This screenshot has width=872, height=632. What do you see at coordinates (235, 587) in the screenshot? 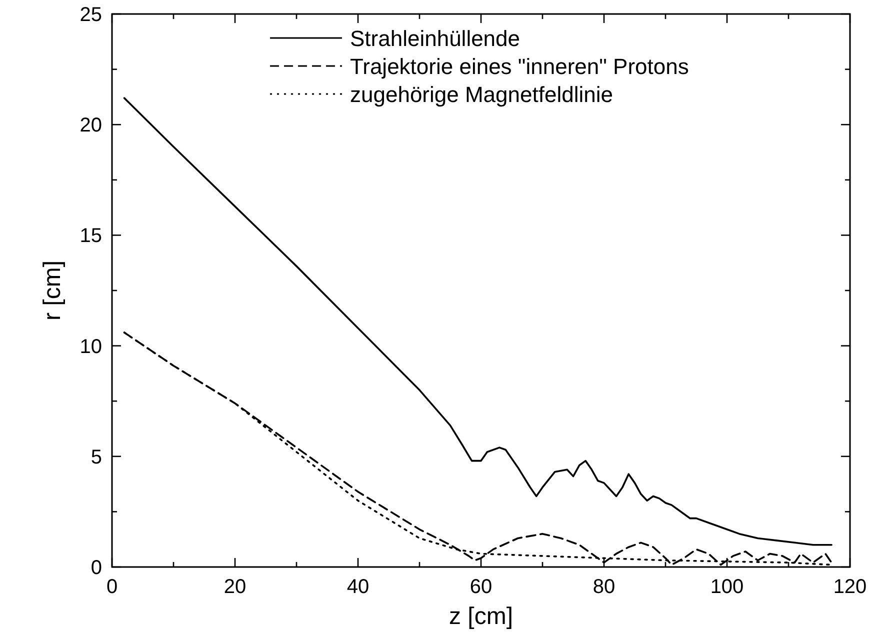
I see `x-tick-label: 20` at bounding box center [235, 587].